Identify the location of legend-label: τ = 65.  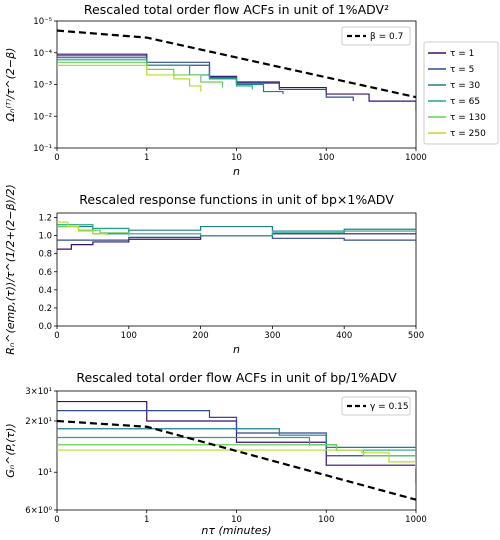
(465, 102).